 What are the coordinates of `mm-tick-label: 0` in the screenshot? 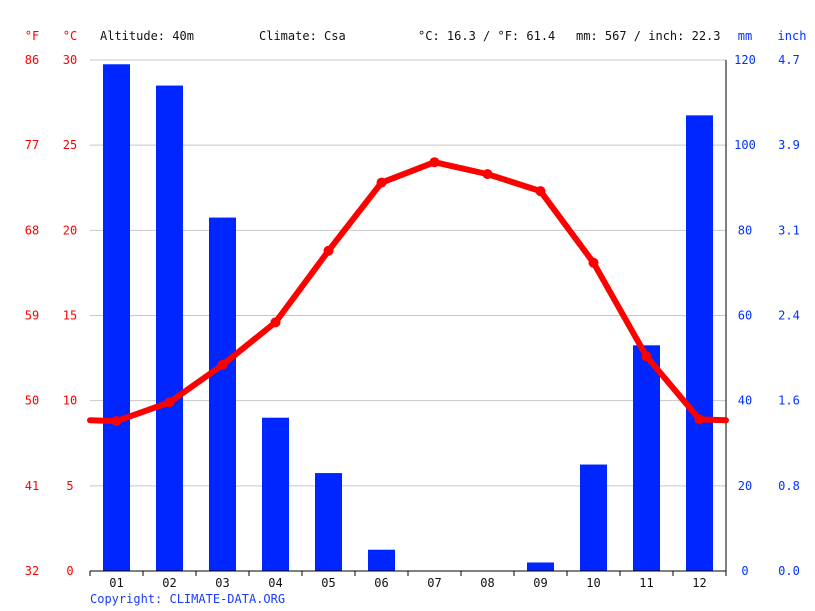 It's located at (744, 571).